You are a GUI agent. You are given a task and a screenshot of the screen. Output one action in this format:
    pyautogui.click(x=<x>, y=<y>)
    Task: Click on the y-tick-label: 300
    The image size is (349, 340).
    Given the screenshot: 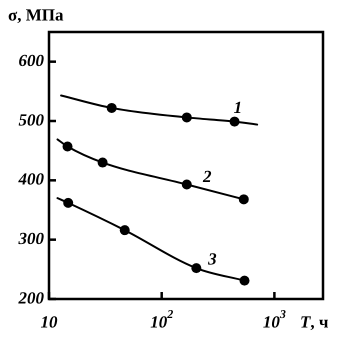 What is the action you would take?
    pyautogui.click(x=31, y=238)
    